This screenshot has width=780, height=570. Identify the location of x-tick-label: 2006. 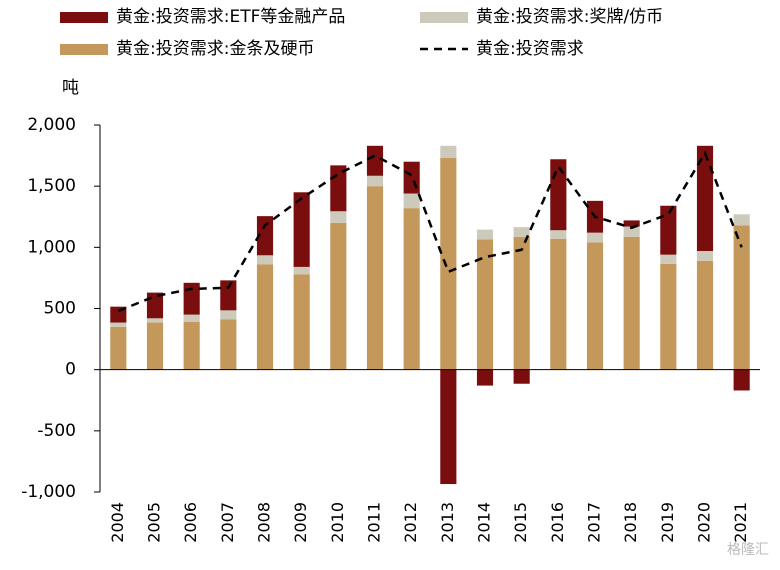
(190, 522).